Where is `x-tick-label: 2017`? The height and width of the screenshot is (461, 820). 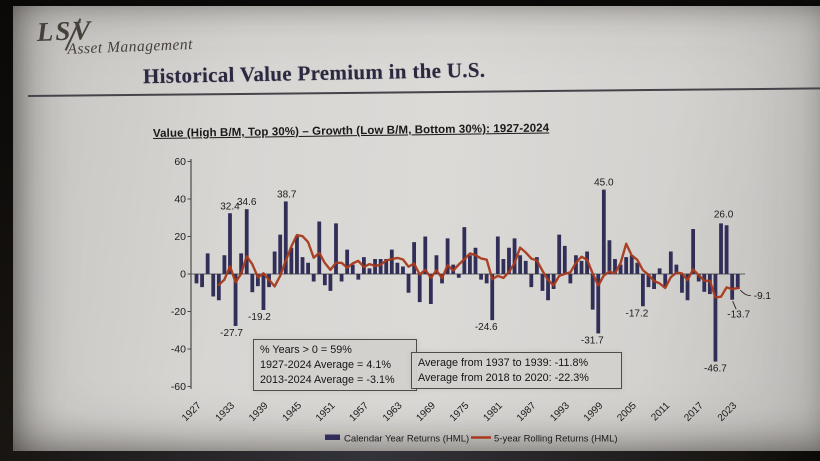 x-tick-label: 2017 is located at coordinates (694, 412).